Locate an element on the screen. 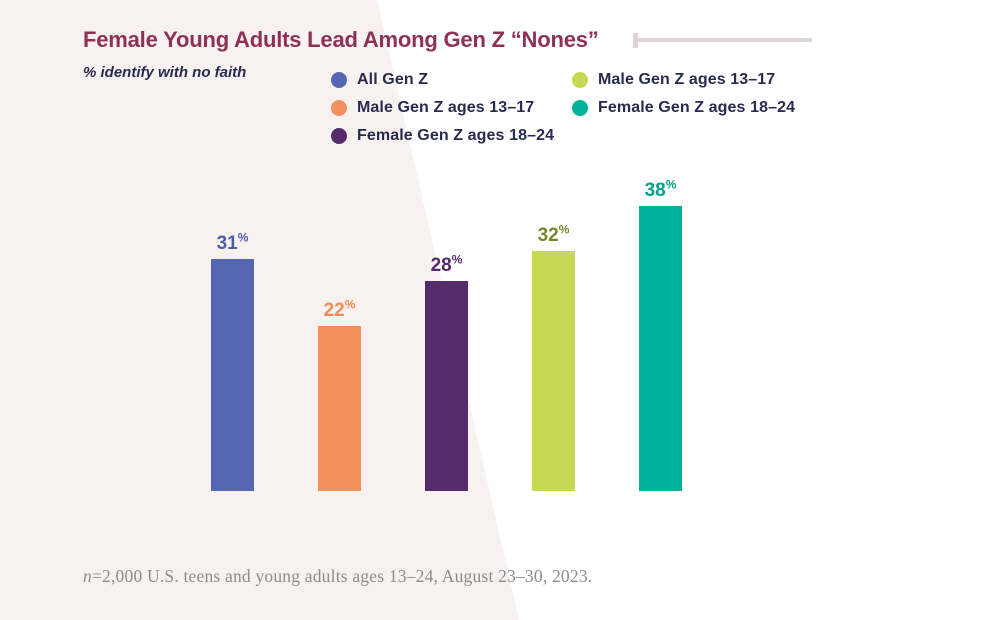  rule-line is located at coordinates (724, 40).